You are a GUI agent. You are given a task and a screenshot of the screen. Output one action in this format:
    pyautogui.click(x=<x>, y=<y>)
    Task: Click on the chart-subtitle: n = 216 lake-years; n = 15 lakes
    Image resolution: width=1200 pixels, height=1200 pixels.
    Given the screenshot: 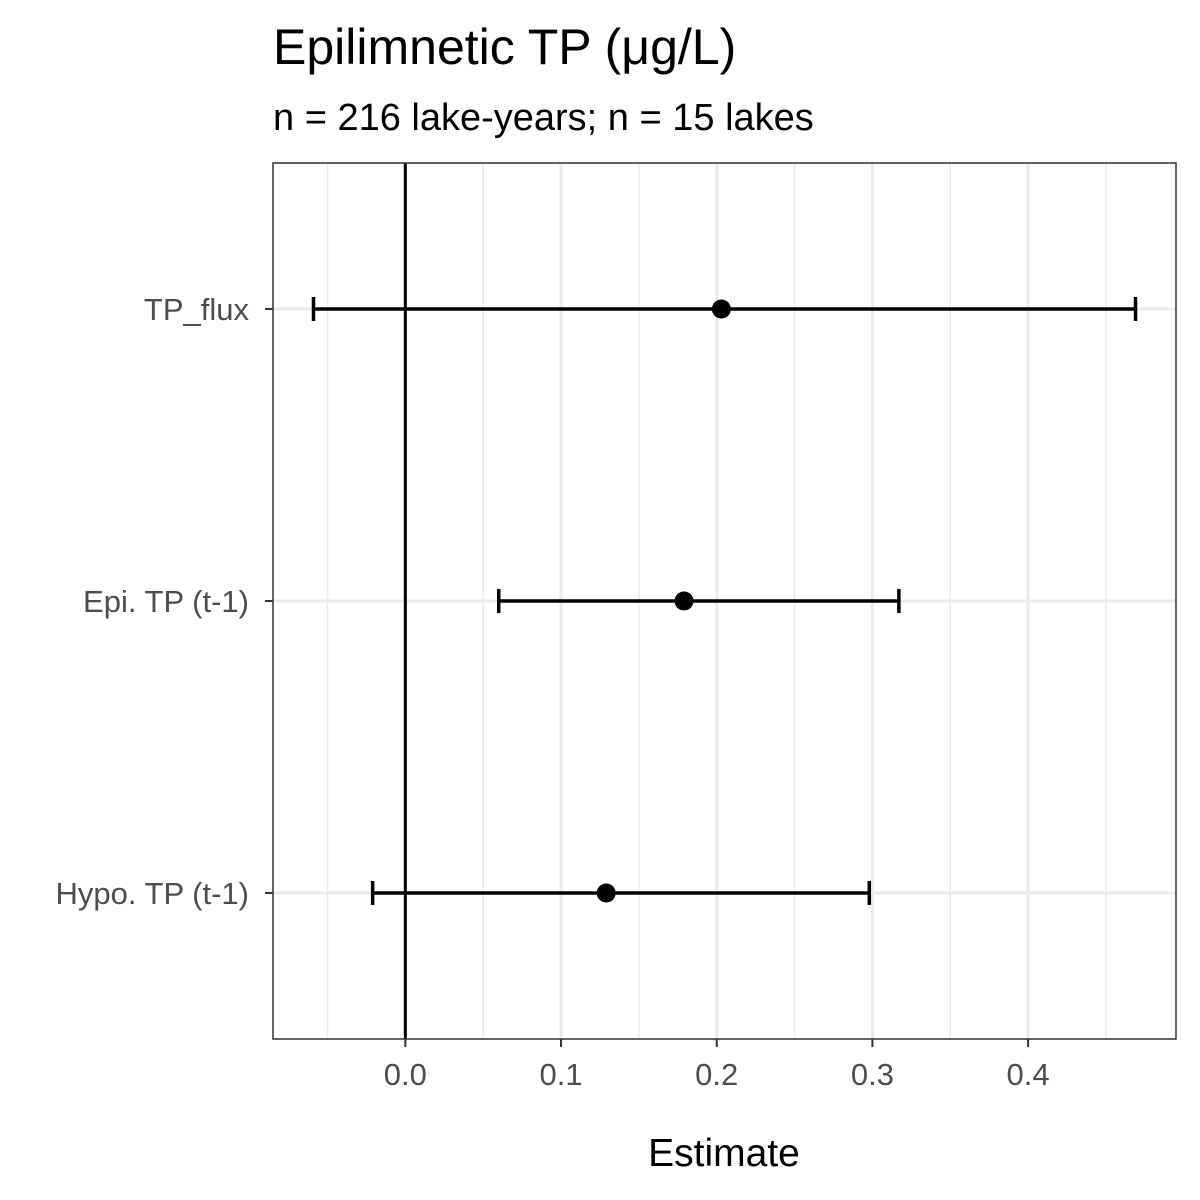 What is the action you would take?
    pyautogui.click(x=543, y=118)
    